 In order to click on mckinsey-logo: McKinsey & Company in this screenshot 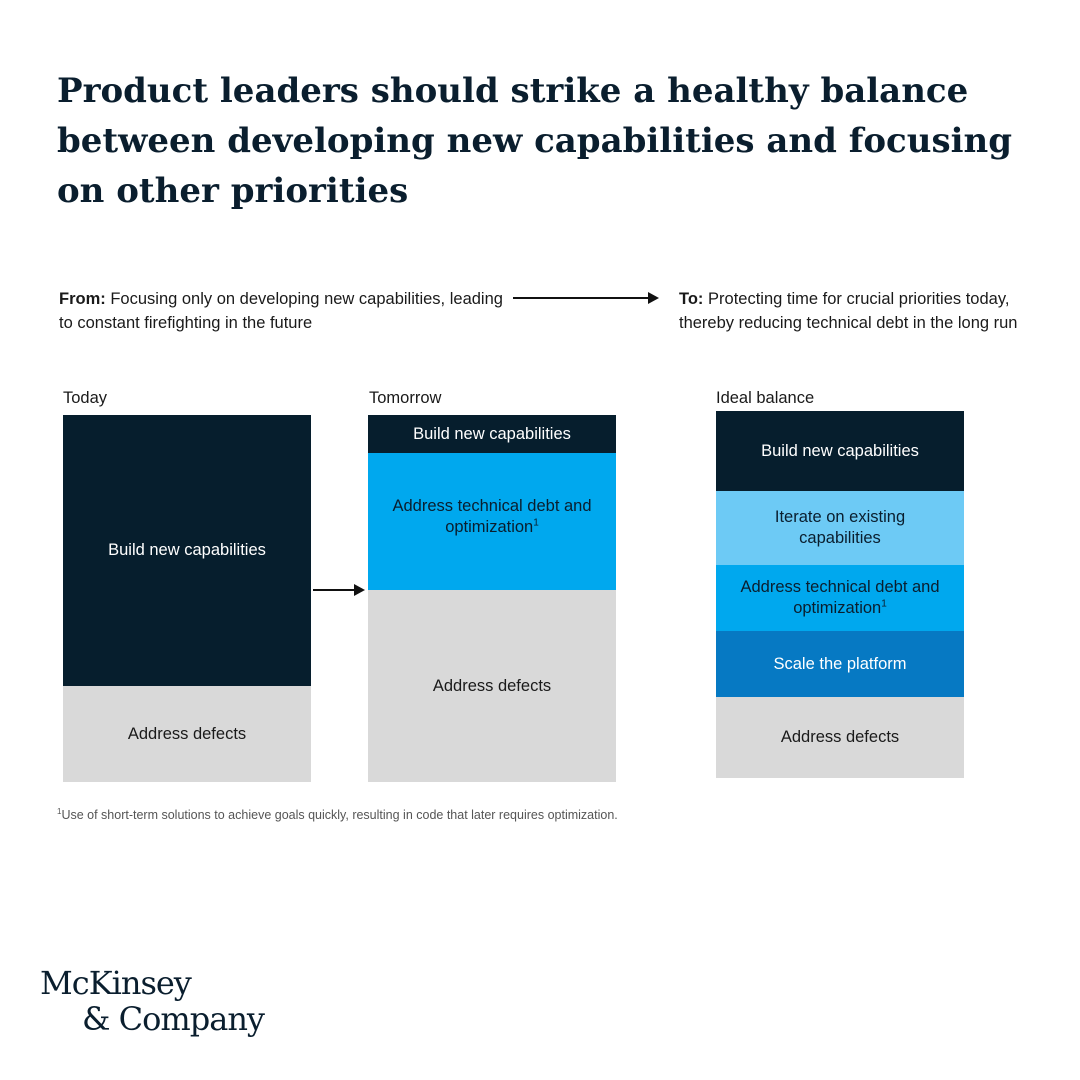, I will do `click(152, 1001)`.